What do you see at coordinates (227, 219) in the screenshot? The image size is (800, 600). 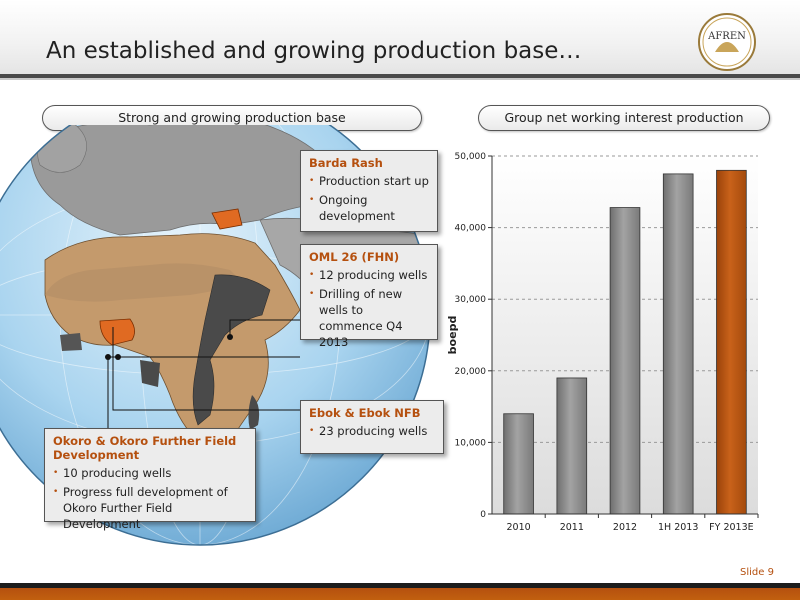 I see `kurdistan-highlight` at bounding box center [227, 219].